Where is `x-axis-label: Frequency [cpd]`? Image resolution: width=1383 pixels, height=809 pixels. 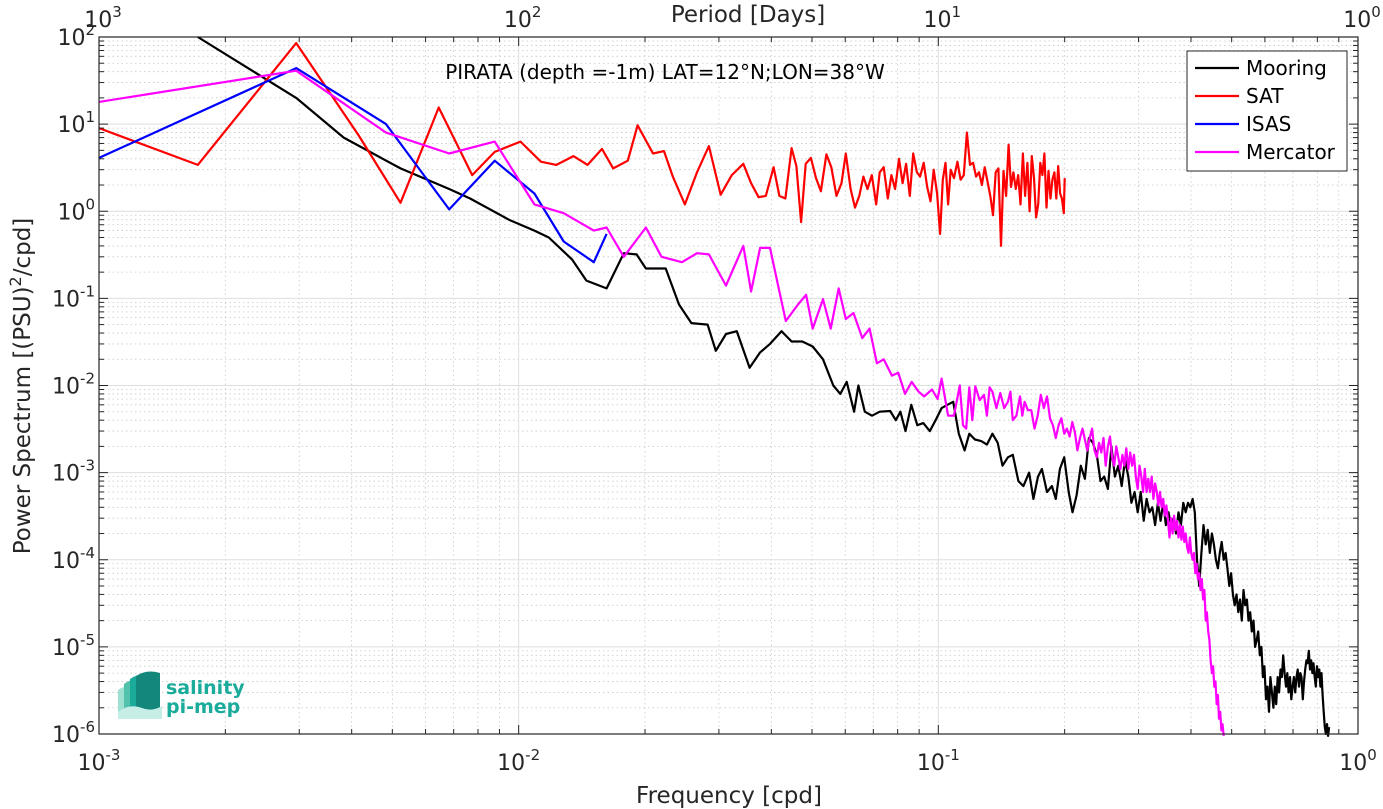
x-axis-label: Frequency [cpd] is located at coordinates (729, 796).